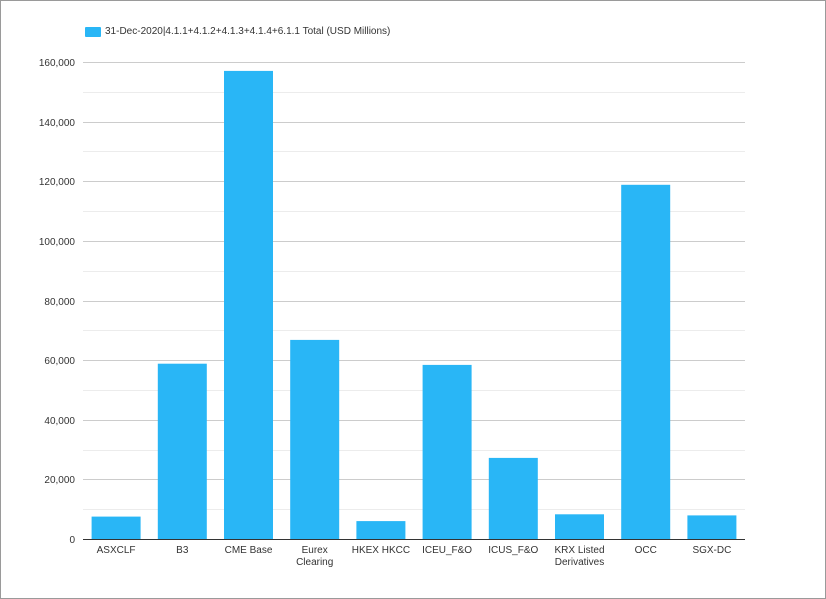  Describe the element at coordinates (116, 550) in the screenshot. I see `x-tick-label: ASXCLF` at that location.